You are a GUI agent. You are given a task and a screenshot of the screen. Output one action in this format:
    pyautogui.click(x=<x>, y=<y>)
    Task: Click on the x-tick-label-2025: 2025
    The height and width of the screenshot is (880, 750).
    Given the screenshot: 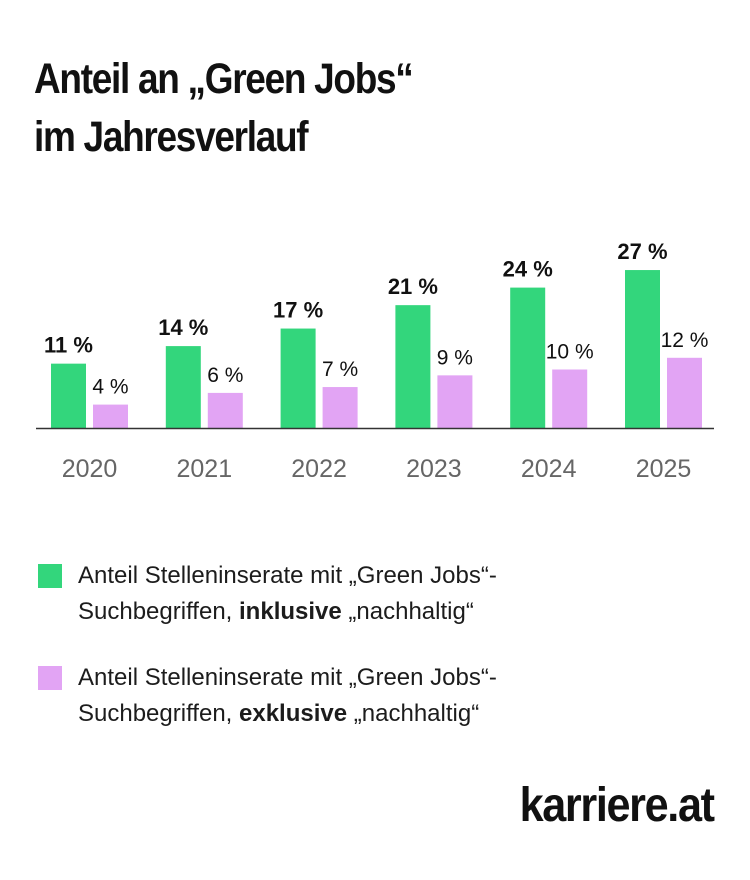 What is the action you would take?
    pyautogui.click(x=664, y=469)
    